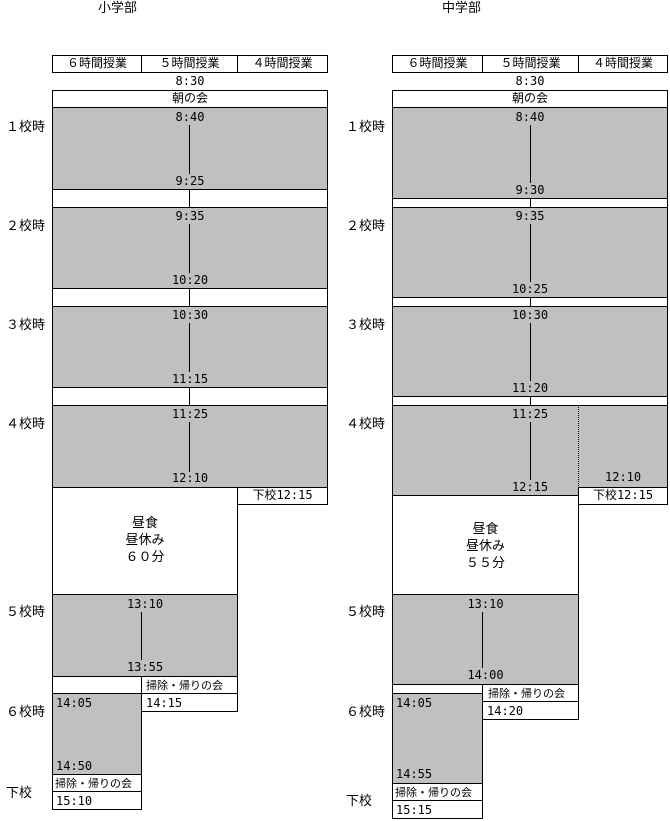  I want to click on period-end-4: 12:10, so click(190, 478).